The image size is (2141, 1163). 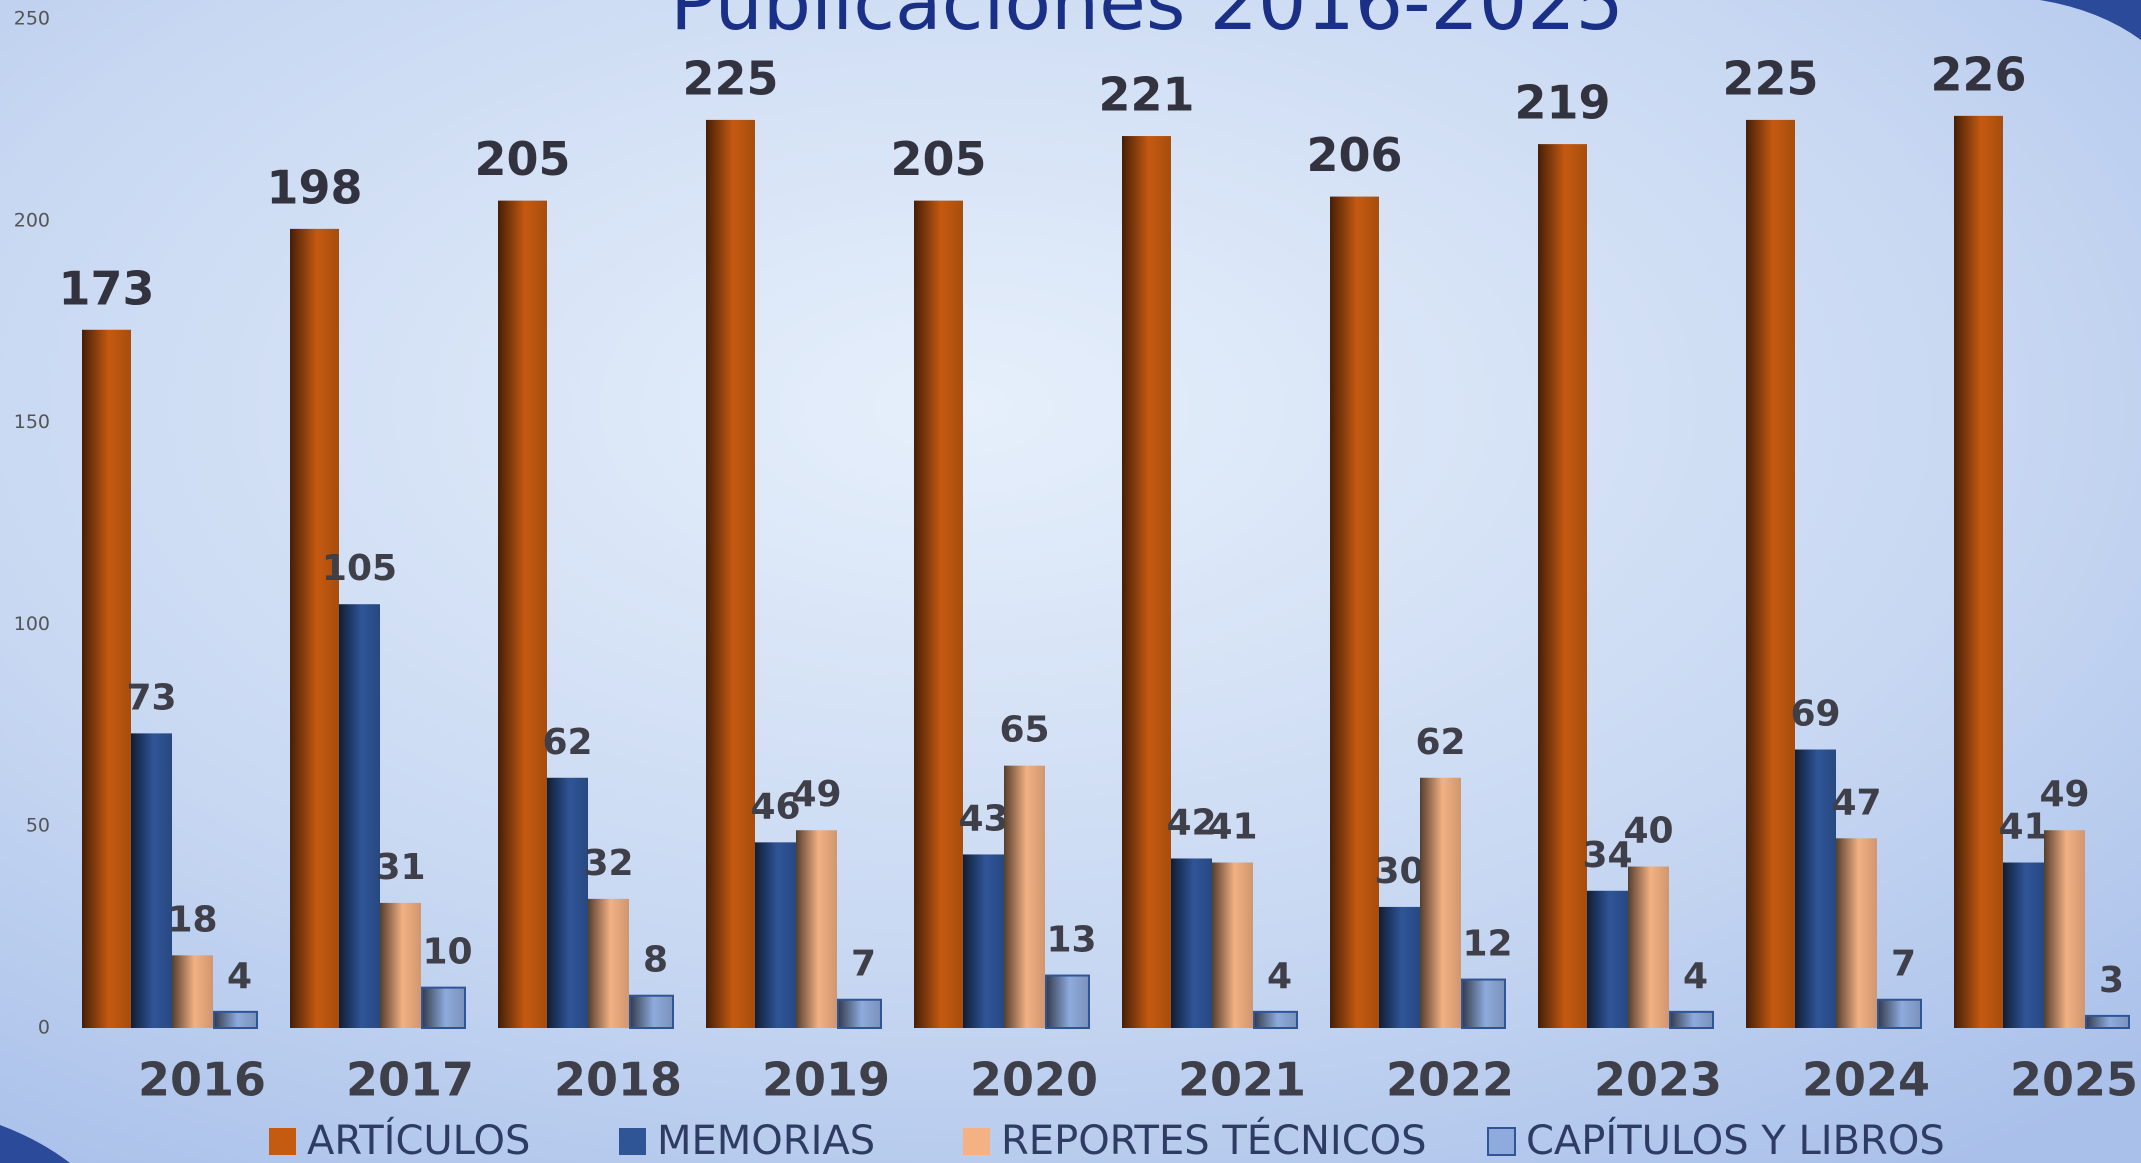 What do you see at coordinates (1815, 714) in the screenshot?
I see `data-label: 69` at bounding box center [1815, 714].